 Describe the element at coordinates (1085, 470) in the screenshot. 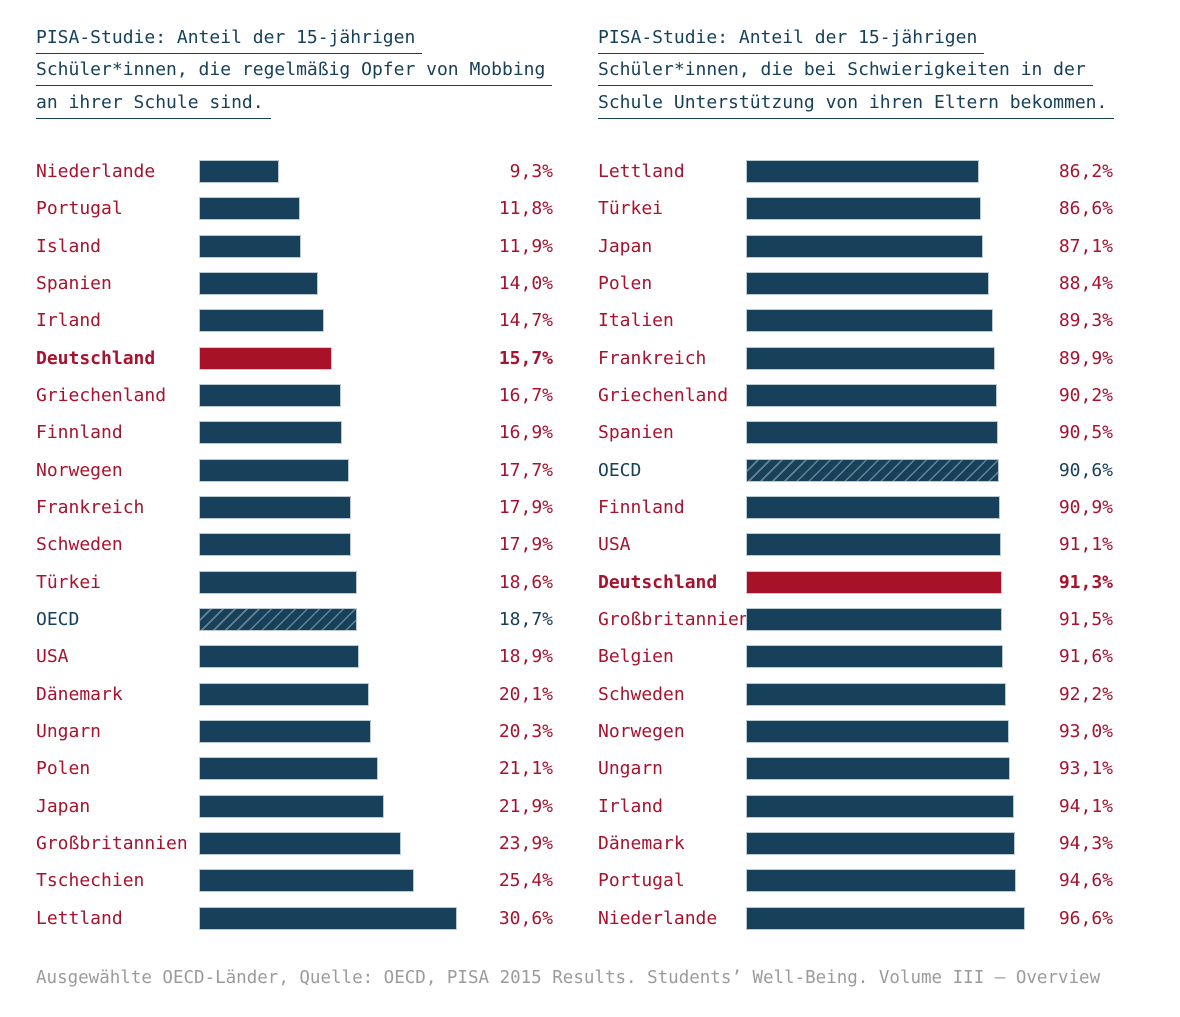

I see `value-label: 90,6%` at that location.